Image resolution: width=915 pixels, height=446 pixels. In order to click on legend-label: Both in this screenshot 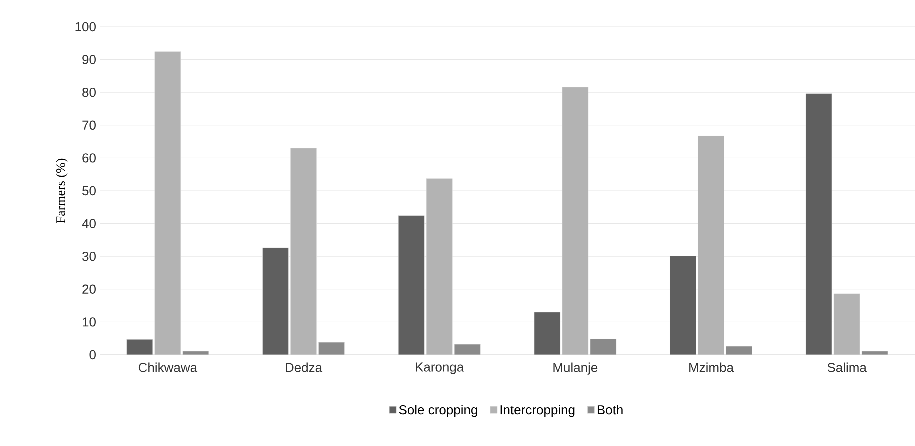, I will do `click(610, 410)`.